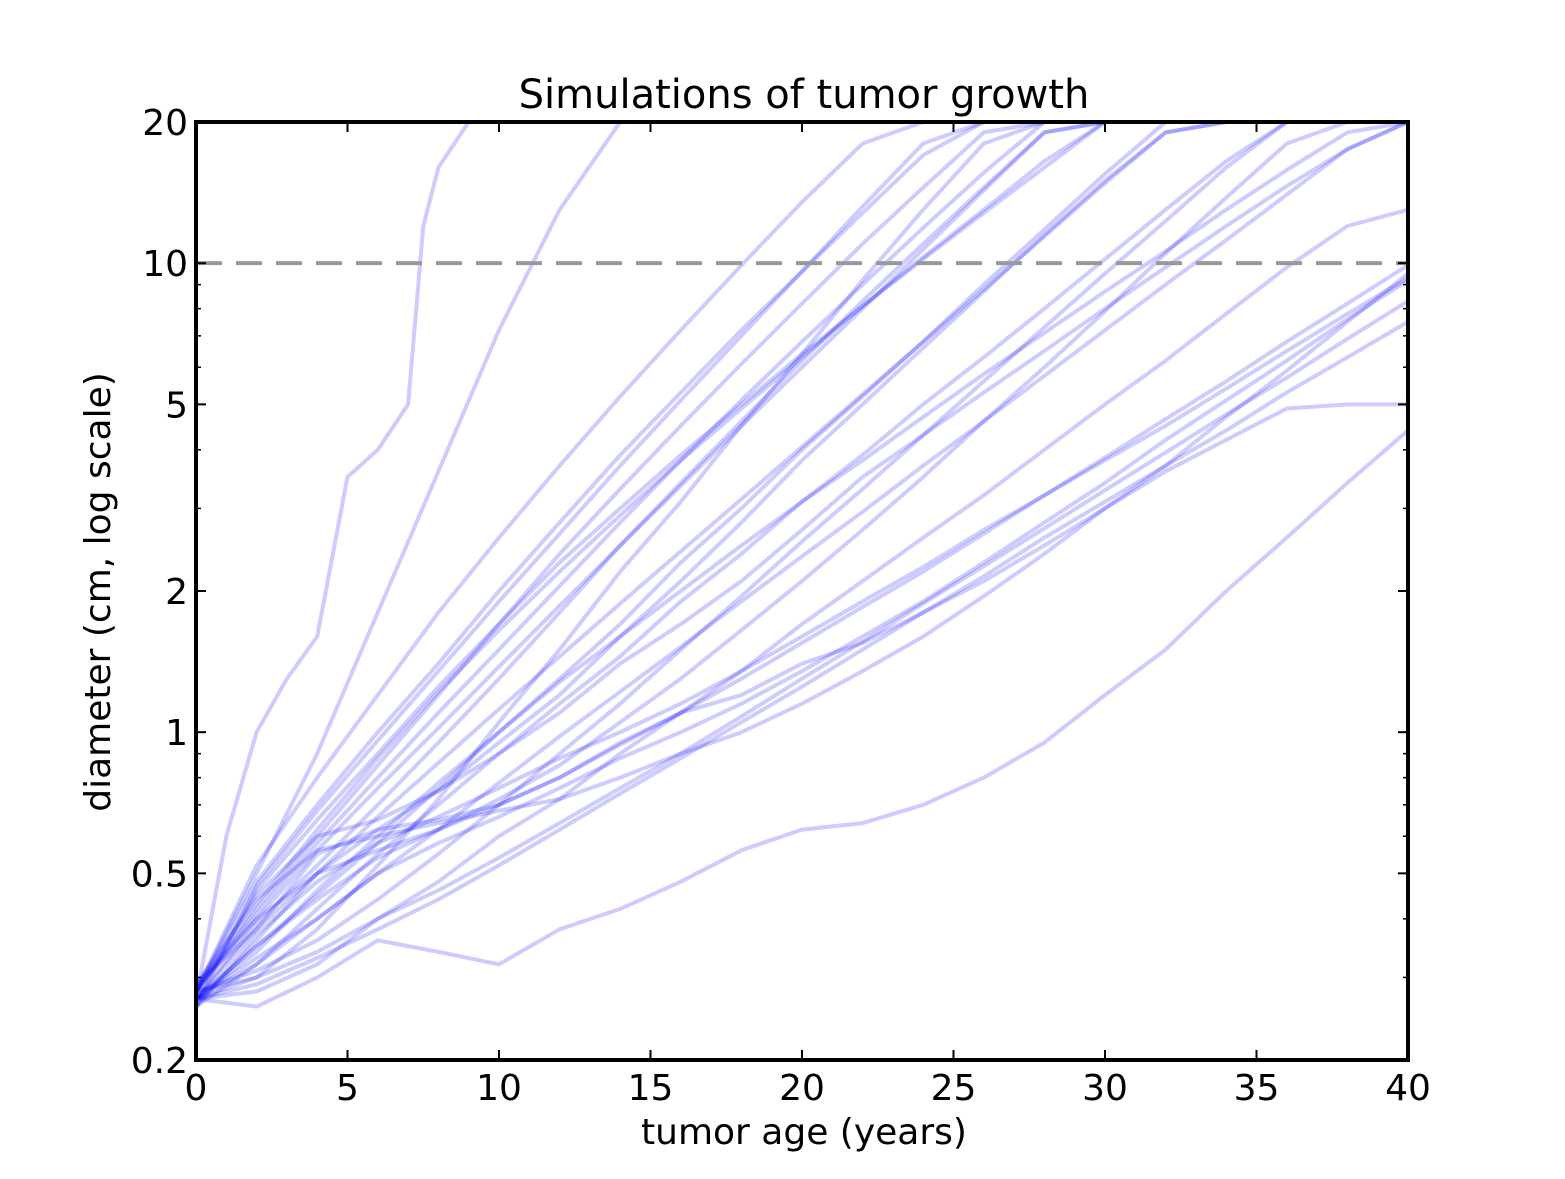  Describe the element at coordinates (954, 1088) in the screenshot. I see `x-tick-label: 25` at that location.